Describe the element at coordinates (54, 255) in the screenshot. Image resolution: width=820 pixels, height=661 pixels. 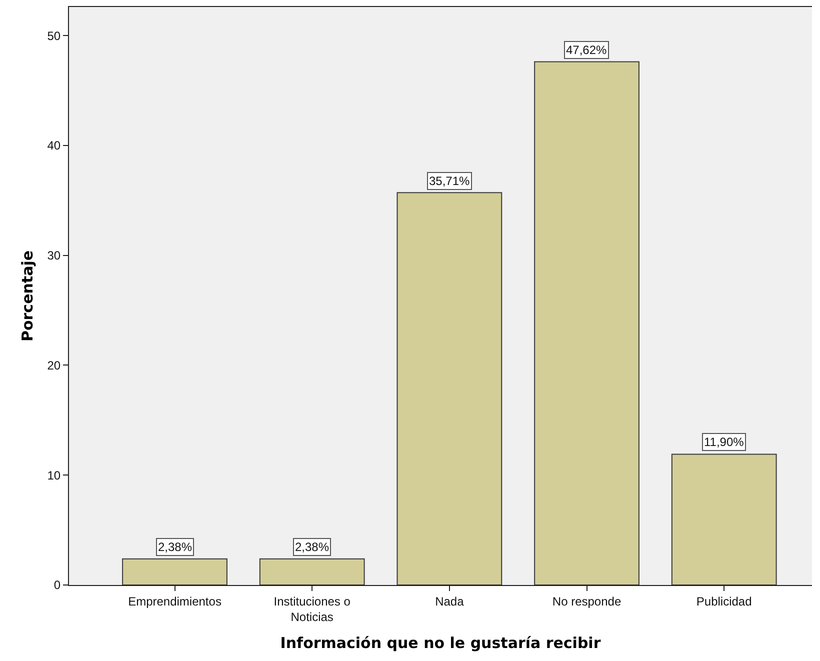
I see `y-tick-label: 30` at that location.